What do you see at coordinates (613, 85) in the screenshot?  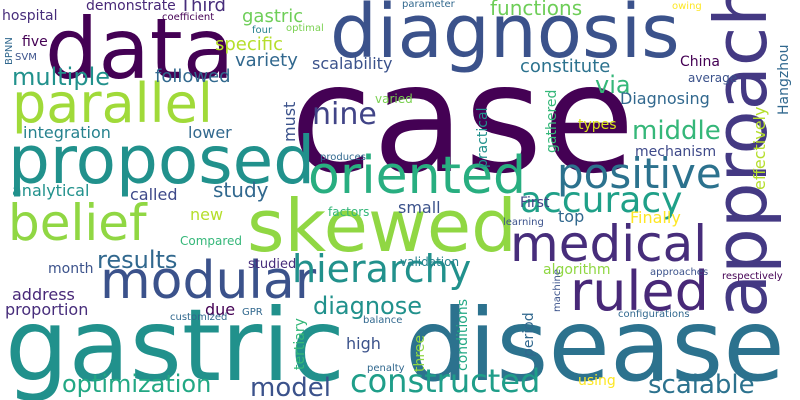 I see `word: via` at bounding box center [613, 85].